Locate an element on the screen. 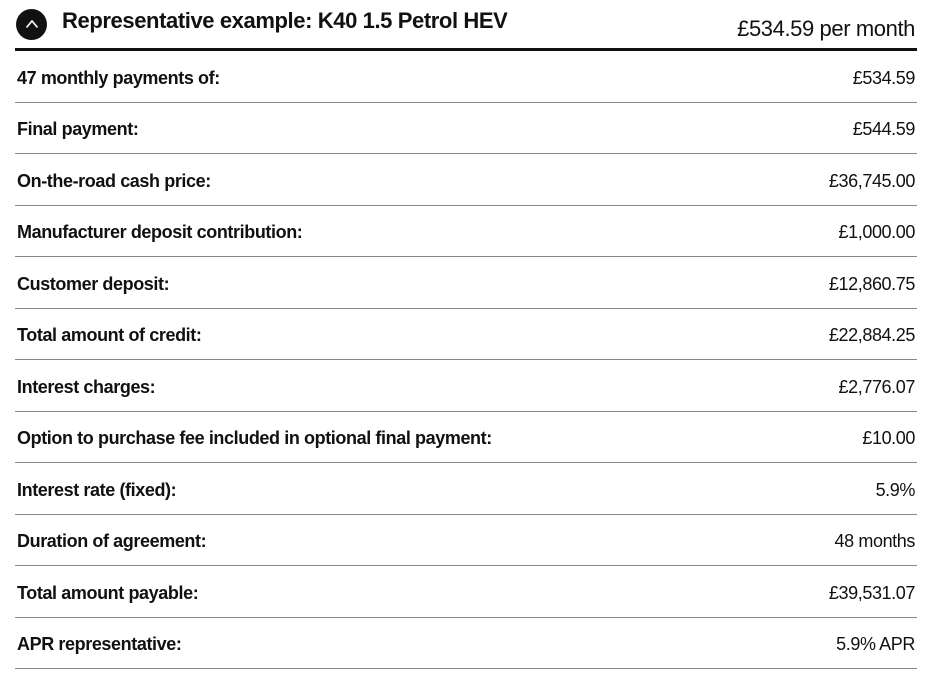 The width and height of the screenshot is (951, 697). row-label: Interest charges: is located at coordinates (86, 386).